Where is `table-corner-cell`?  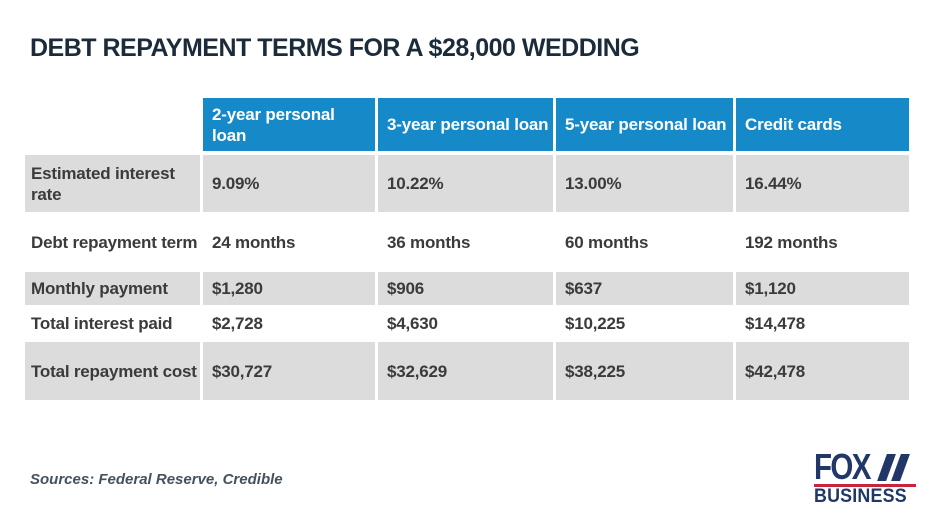 table-corner-cell is located at coordinates (112, 124).